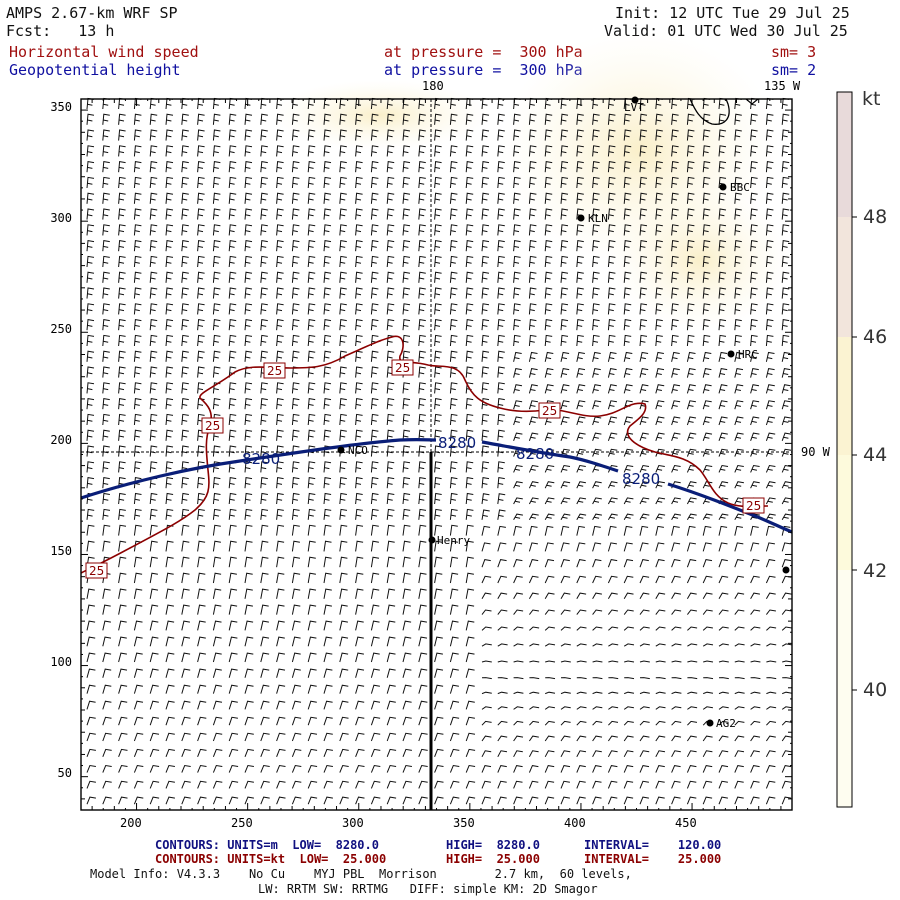 The width and height of the screenshot is (900, 900). What do you see at coordinates (753, 506) in the screenshot?
I see `wind-label-5: 25` at bounding box center [753, 506].